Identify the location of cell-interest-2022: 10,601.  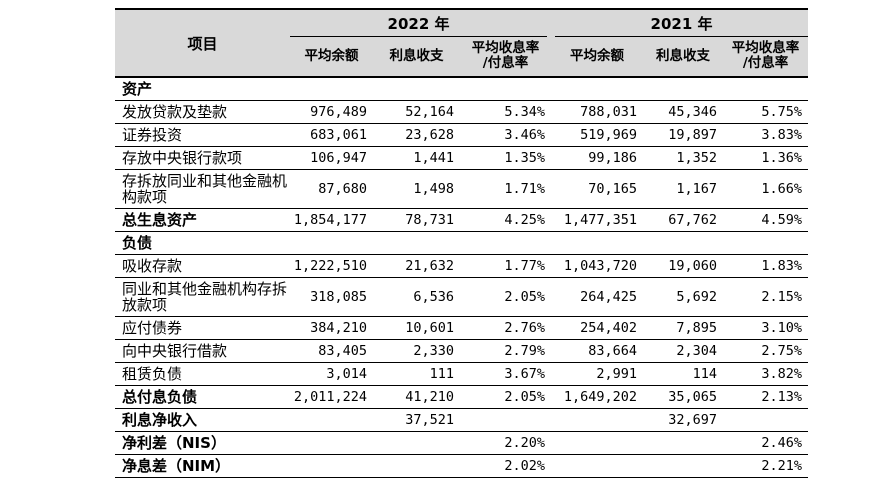
(416, 328).